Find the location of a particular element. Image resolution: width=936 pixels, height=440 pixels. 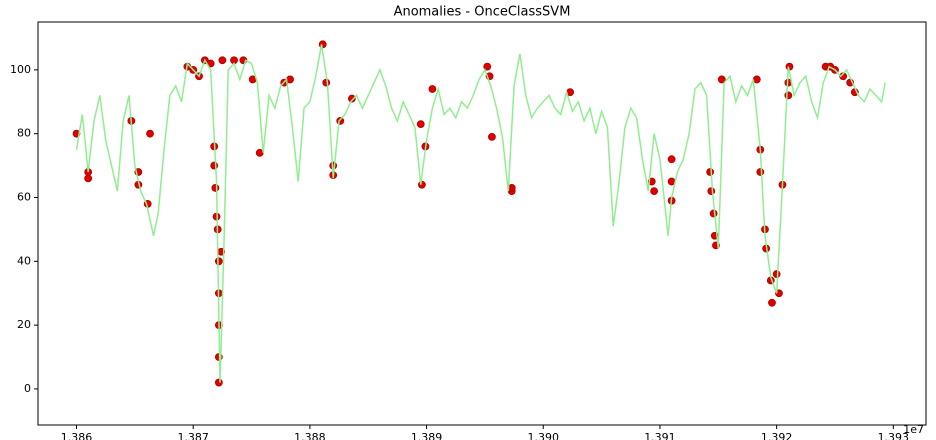

x-tick-label: 1.390 is located at coordinates (544, 435).